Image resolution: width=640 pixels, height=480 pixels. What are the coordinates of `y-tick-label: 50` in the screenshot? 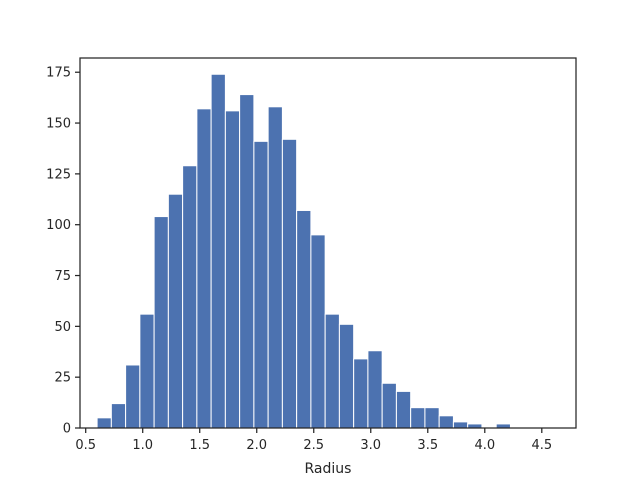 It's located at (62, 327).